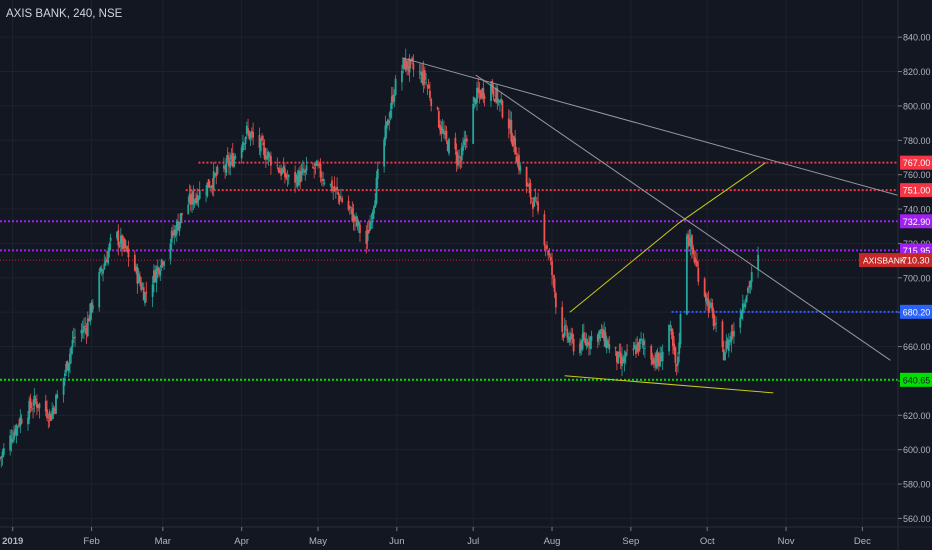  I want to click on last-price-tag, so click(895, 260).